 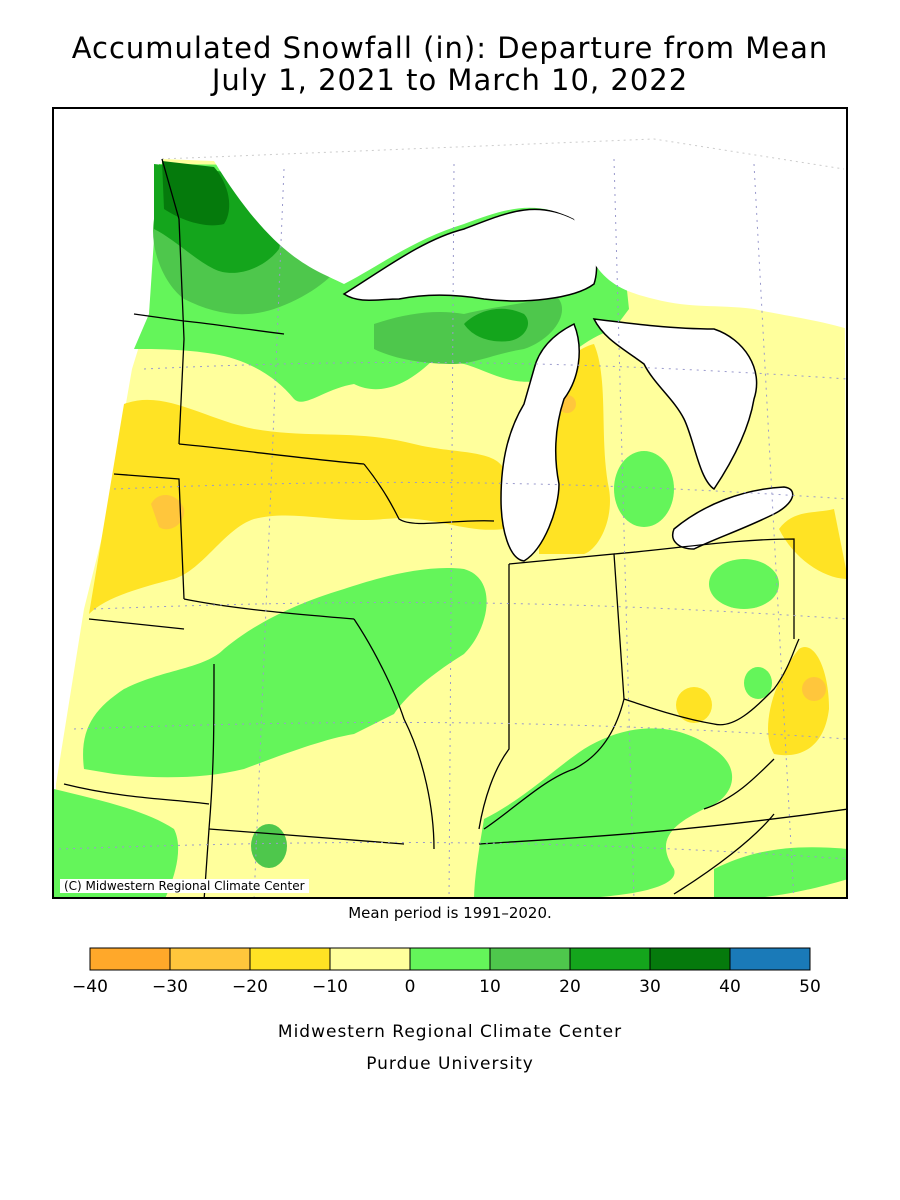 I want to click on legend-tick-labels: −40 −30 −20 −10 0 10 20 30 40 50, so click(x=446, y=987).